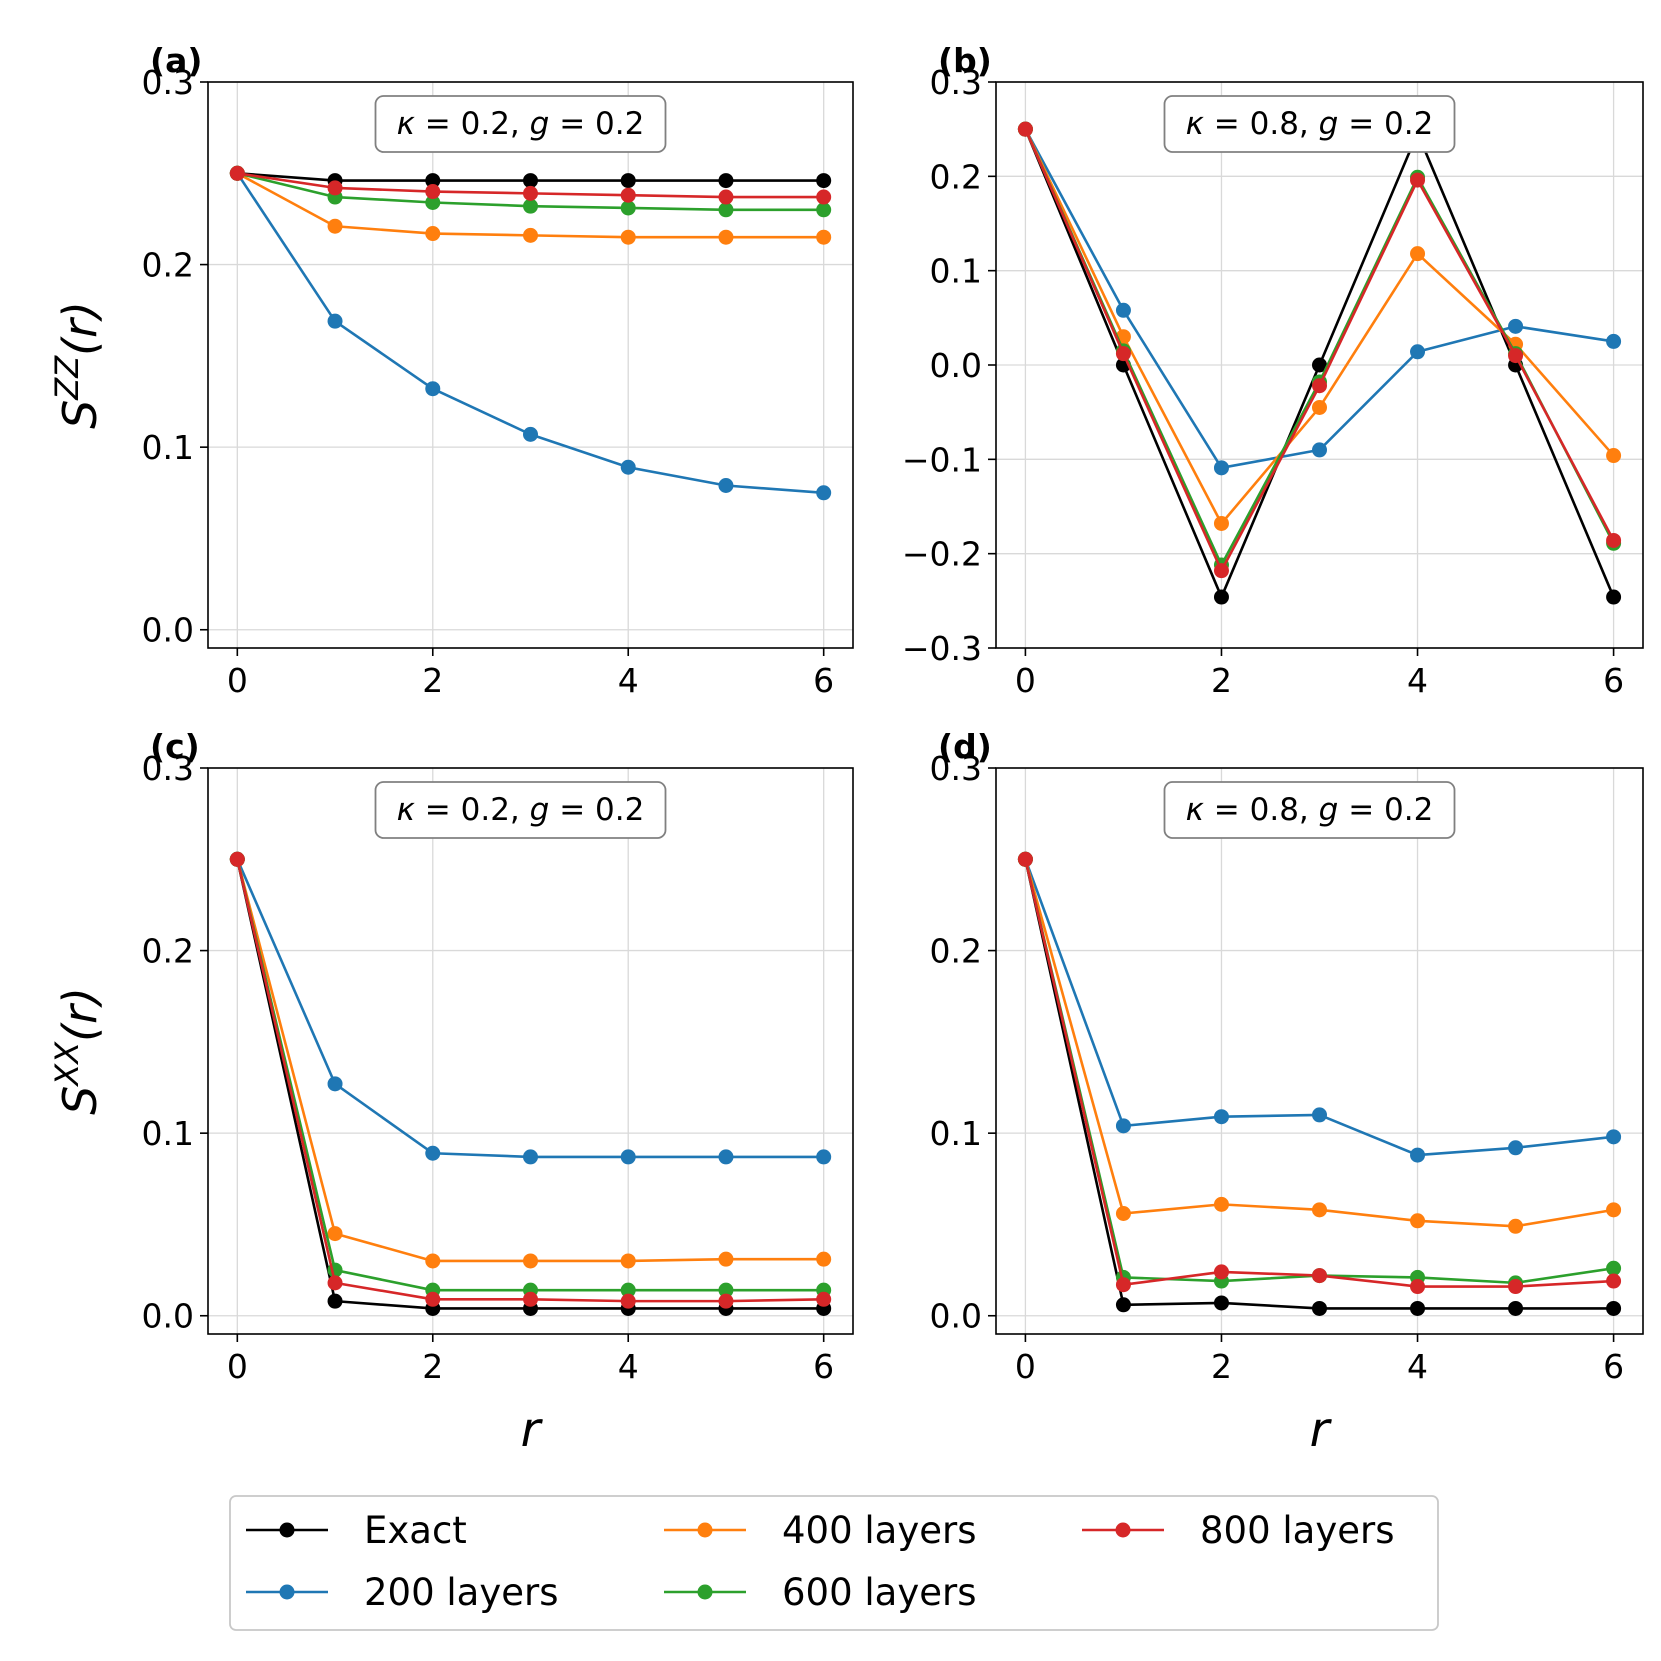 This screenshot has height=1661, width=1661. I want to click on x-axis-label: r, so click(532, 1430).